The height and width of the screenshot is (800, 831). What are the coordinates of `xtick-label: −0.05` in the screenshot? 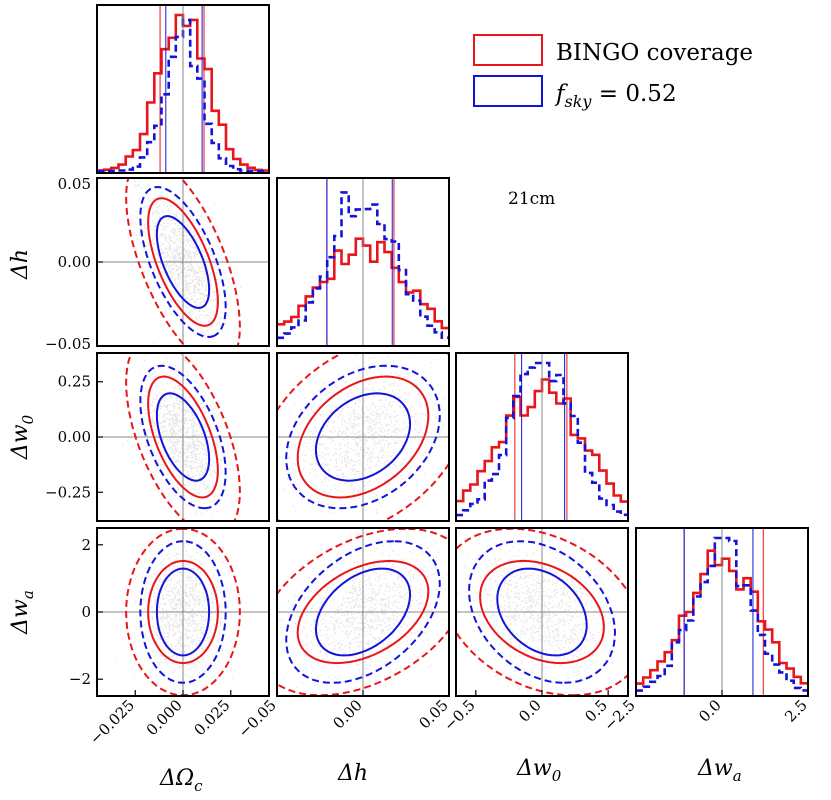 It's located at (257, 718).